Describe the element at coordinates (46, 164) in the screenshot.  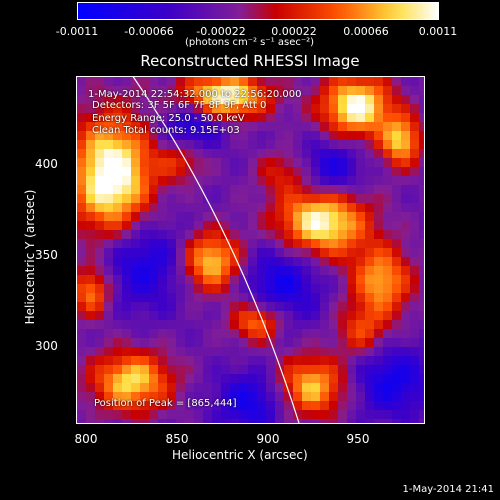
I see `y-tick-label: 400` at that location.